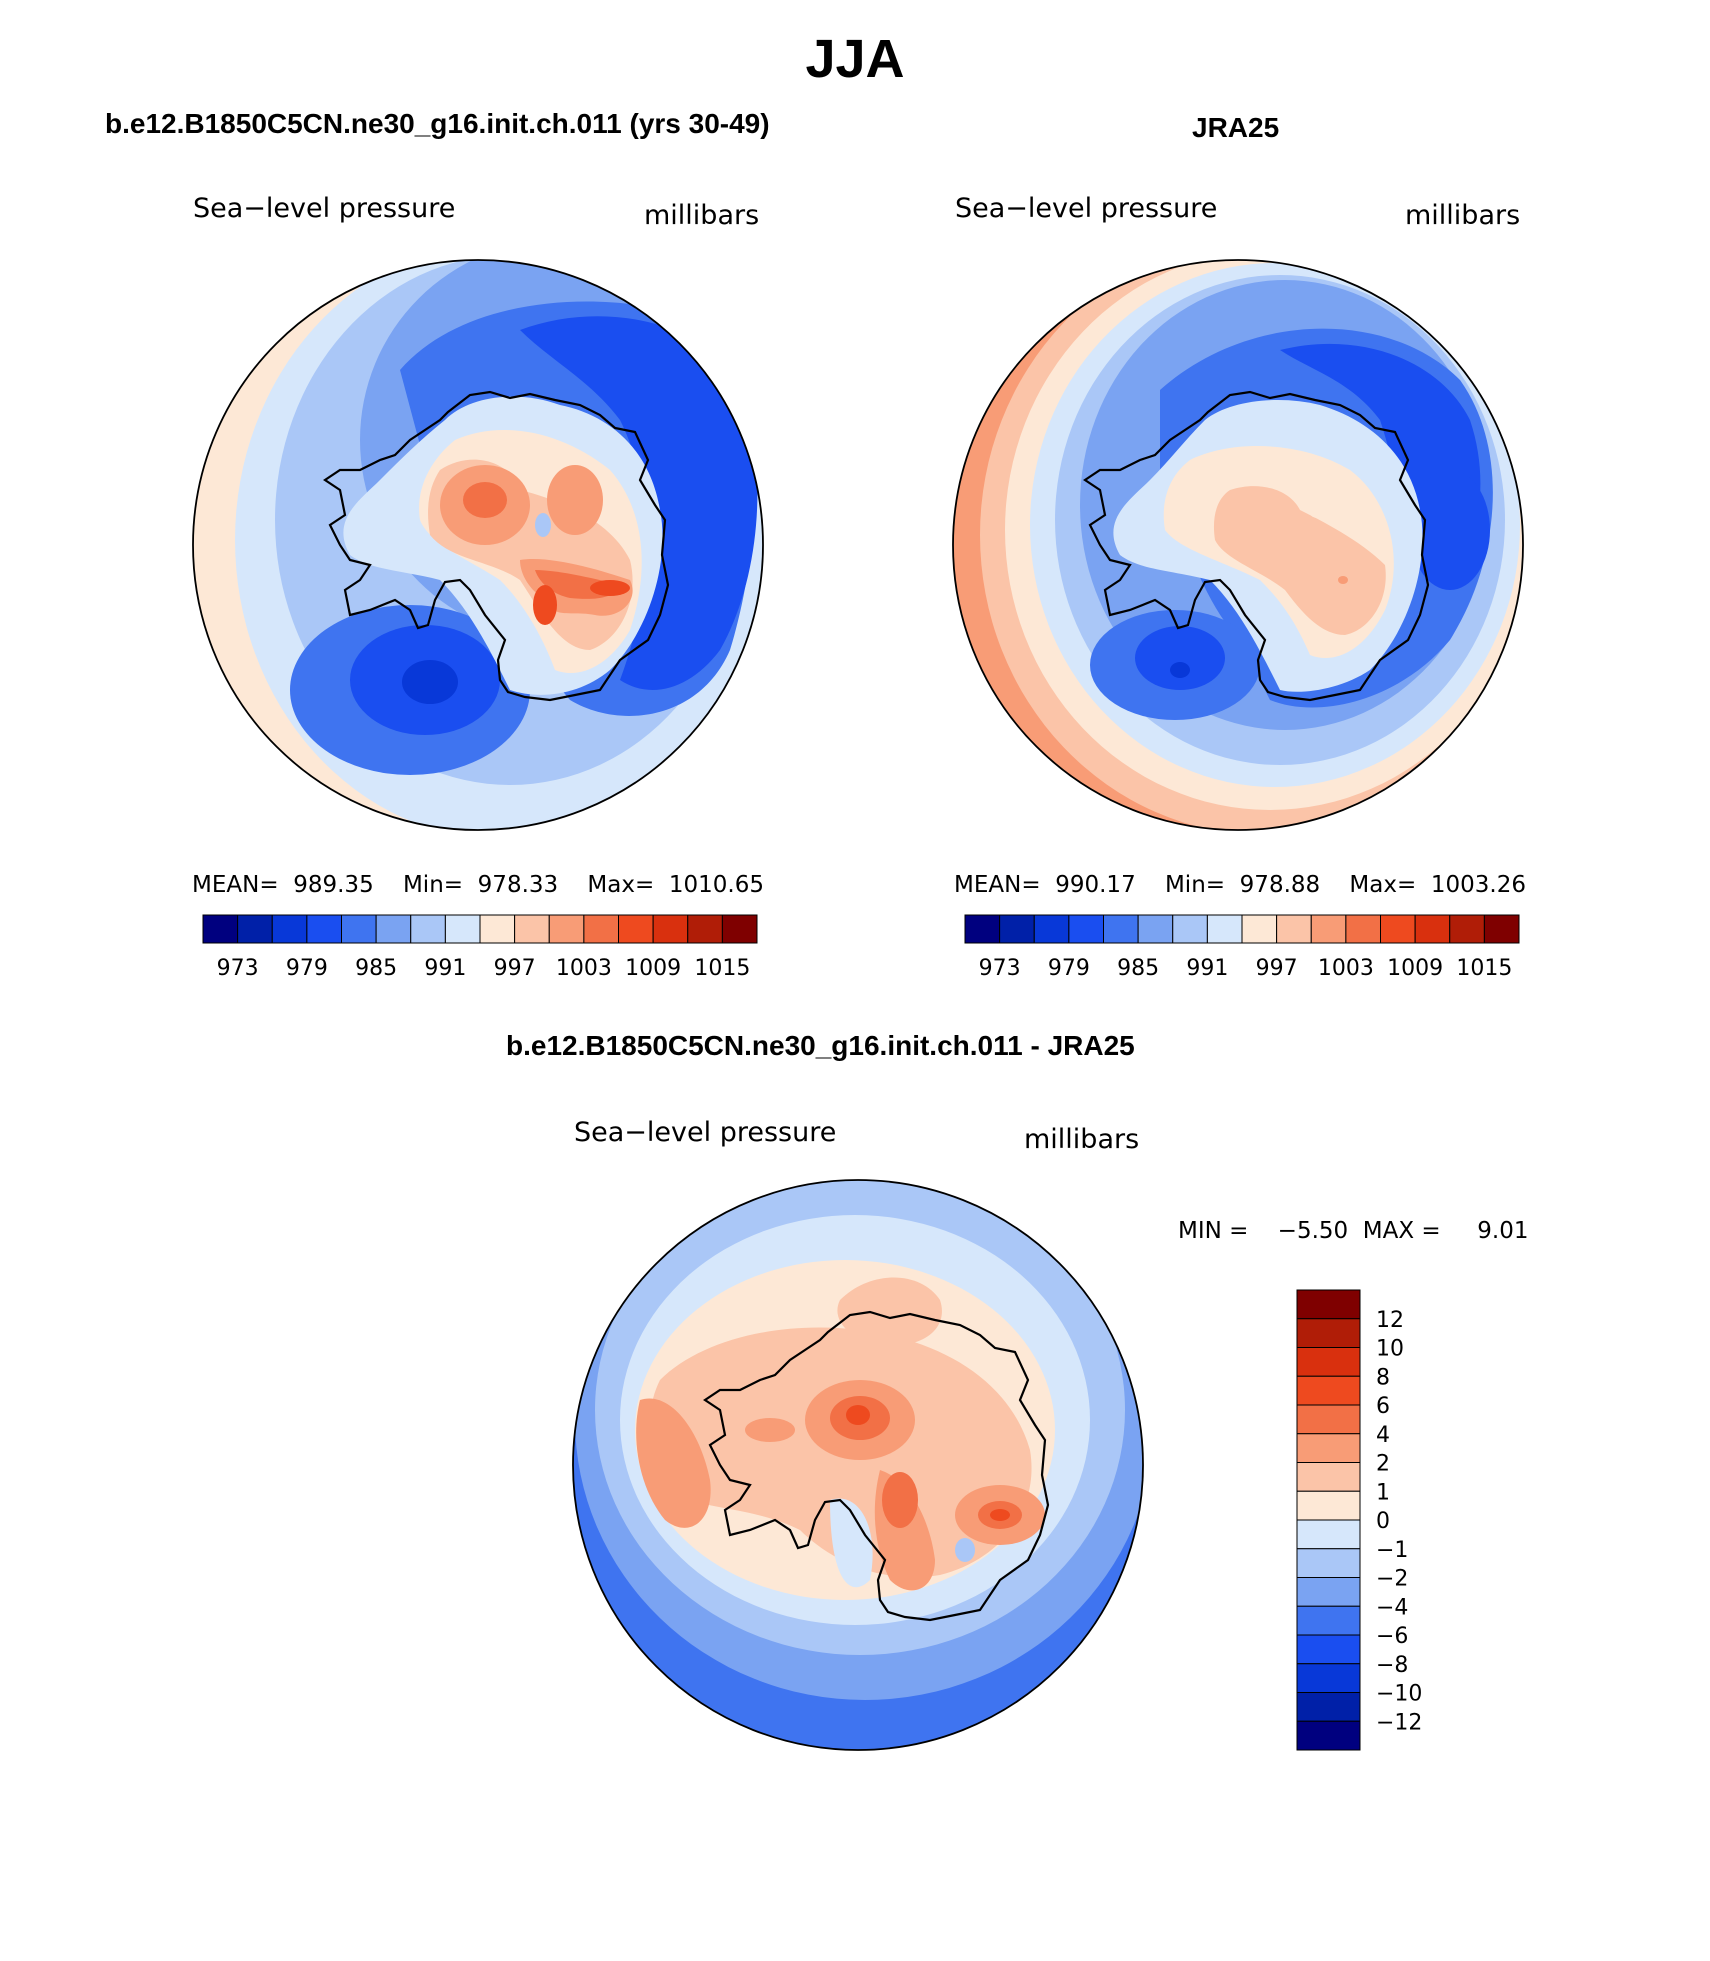 The height and width of the screenshot is (1961, 1710). Describe the element at coordinates (1069, 968) in the screenshot. I see `colorbar-jra25-tick-label: 979` at that location.